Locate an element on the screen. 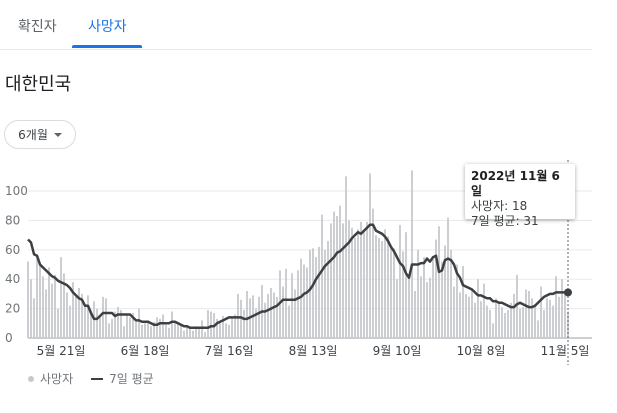  x-tick-label: 6월 18일 is located at coordinates (145, 351).